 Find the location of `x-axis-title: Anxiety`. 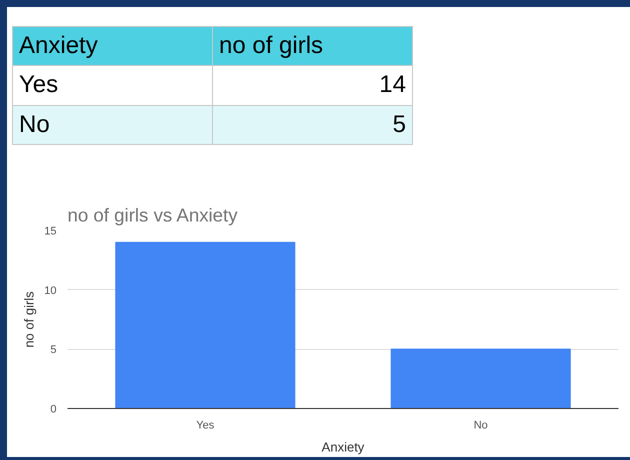

x-axis-title: Anxiety is located at coordinates (343, 447).